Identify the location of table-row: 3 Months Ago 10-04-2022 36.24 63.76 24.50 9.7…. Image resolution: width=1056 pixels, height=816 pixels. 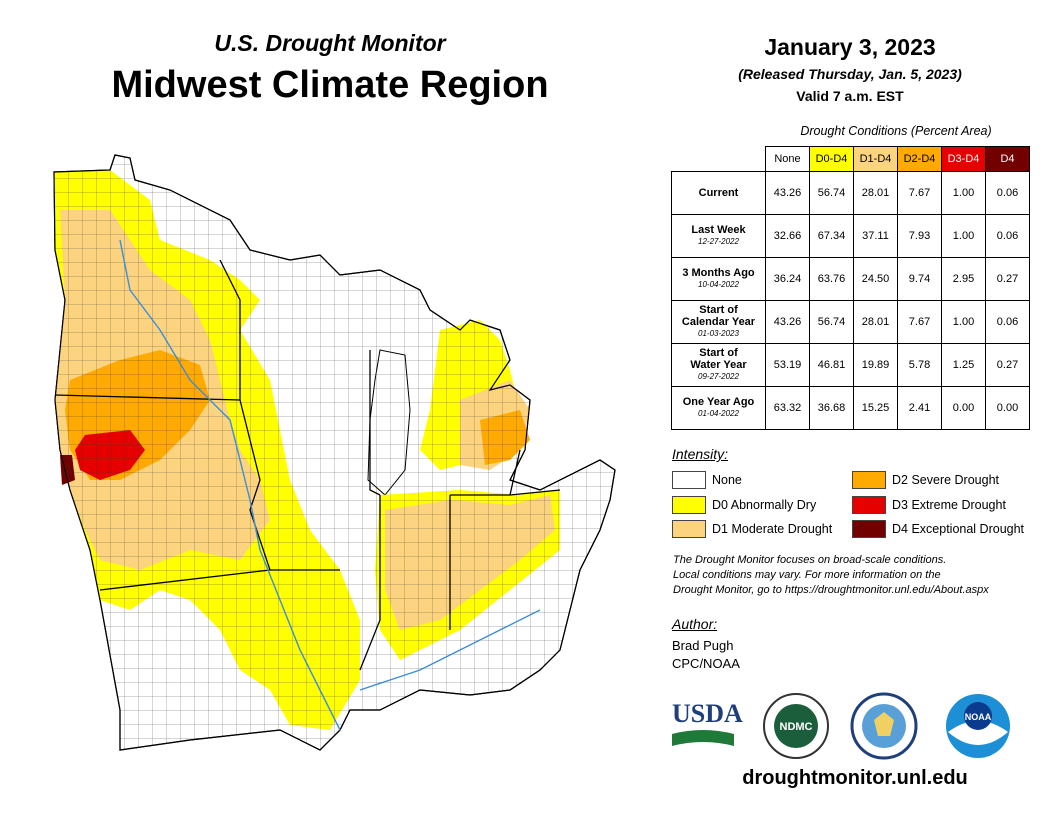
(850, 279).